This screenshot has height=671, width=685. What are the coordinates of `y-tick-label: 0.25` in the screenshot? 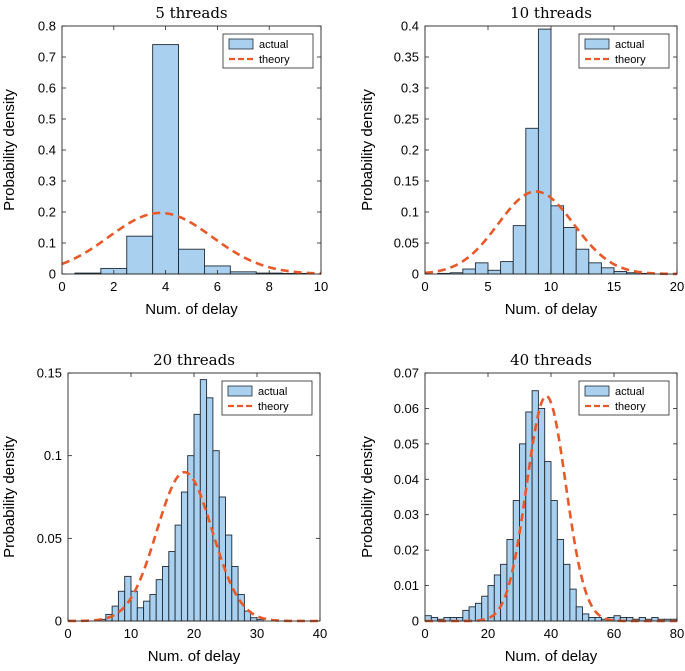 It's located at (406, 119).